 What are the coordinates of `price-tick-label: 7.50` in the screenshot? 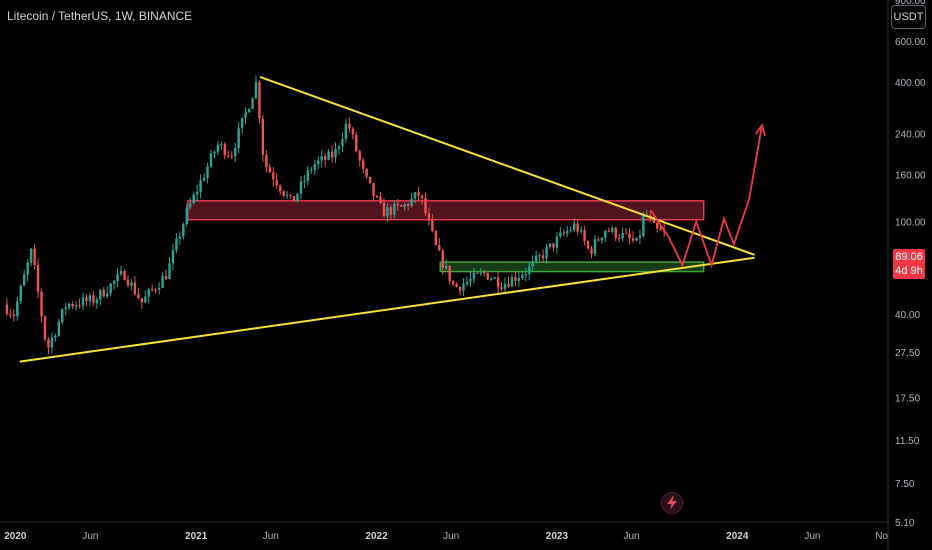 It's located at (905, 484).